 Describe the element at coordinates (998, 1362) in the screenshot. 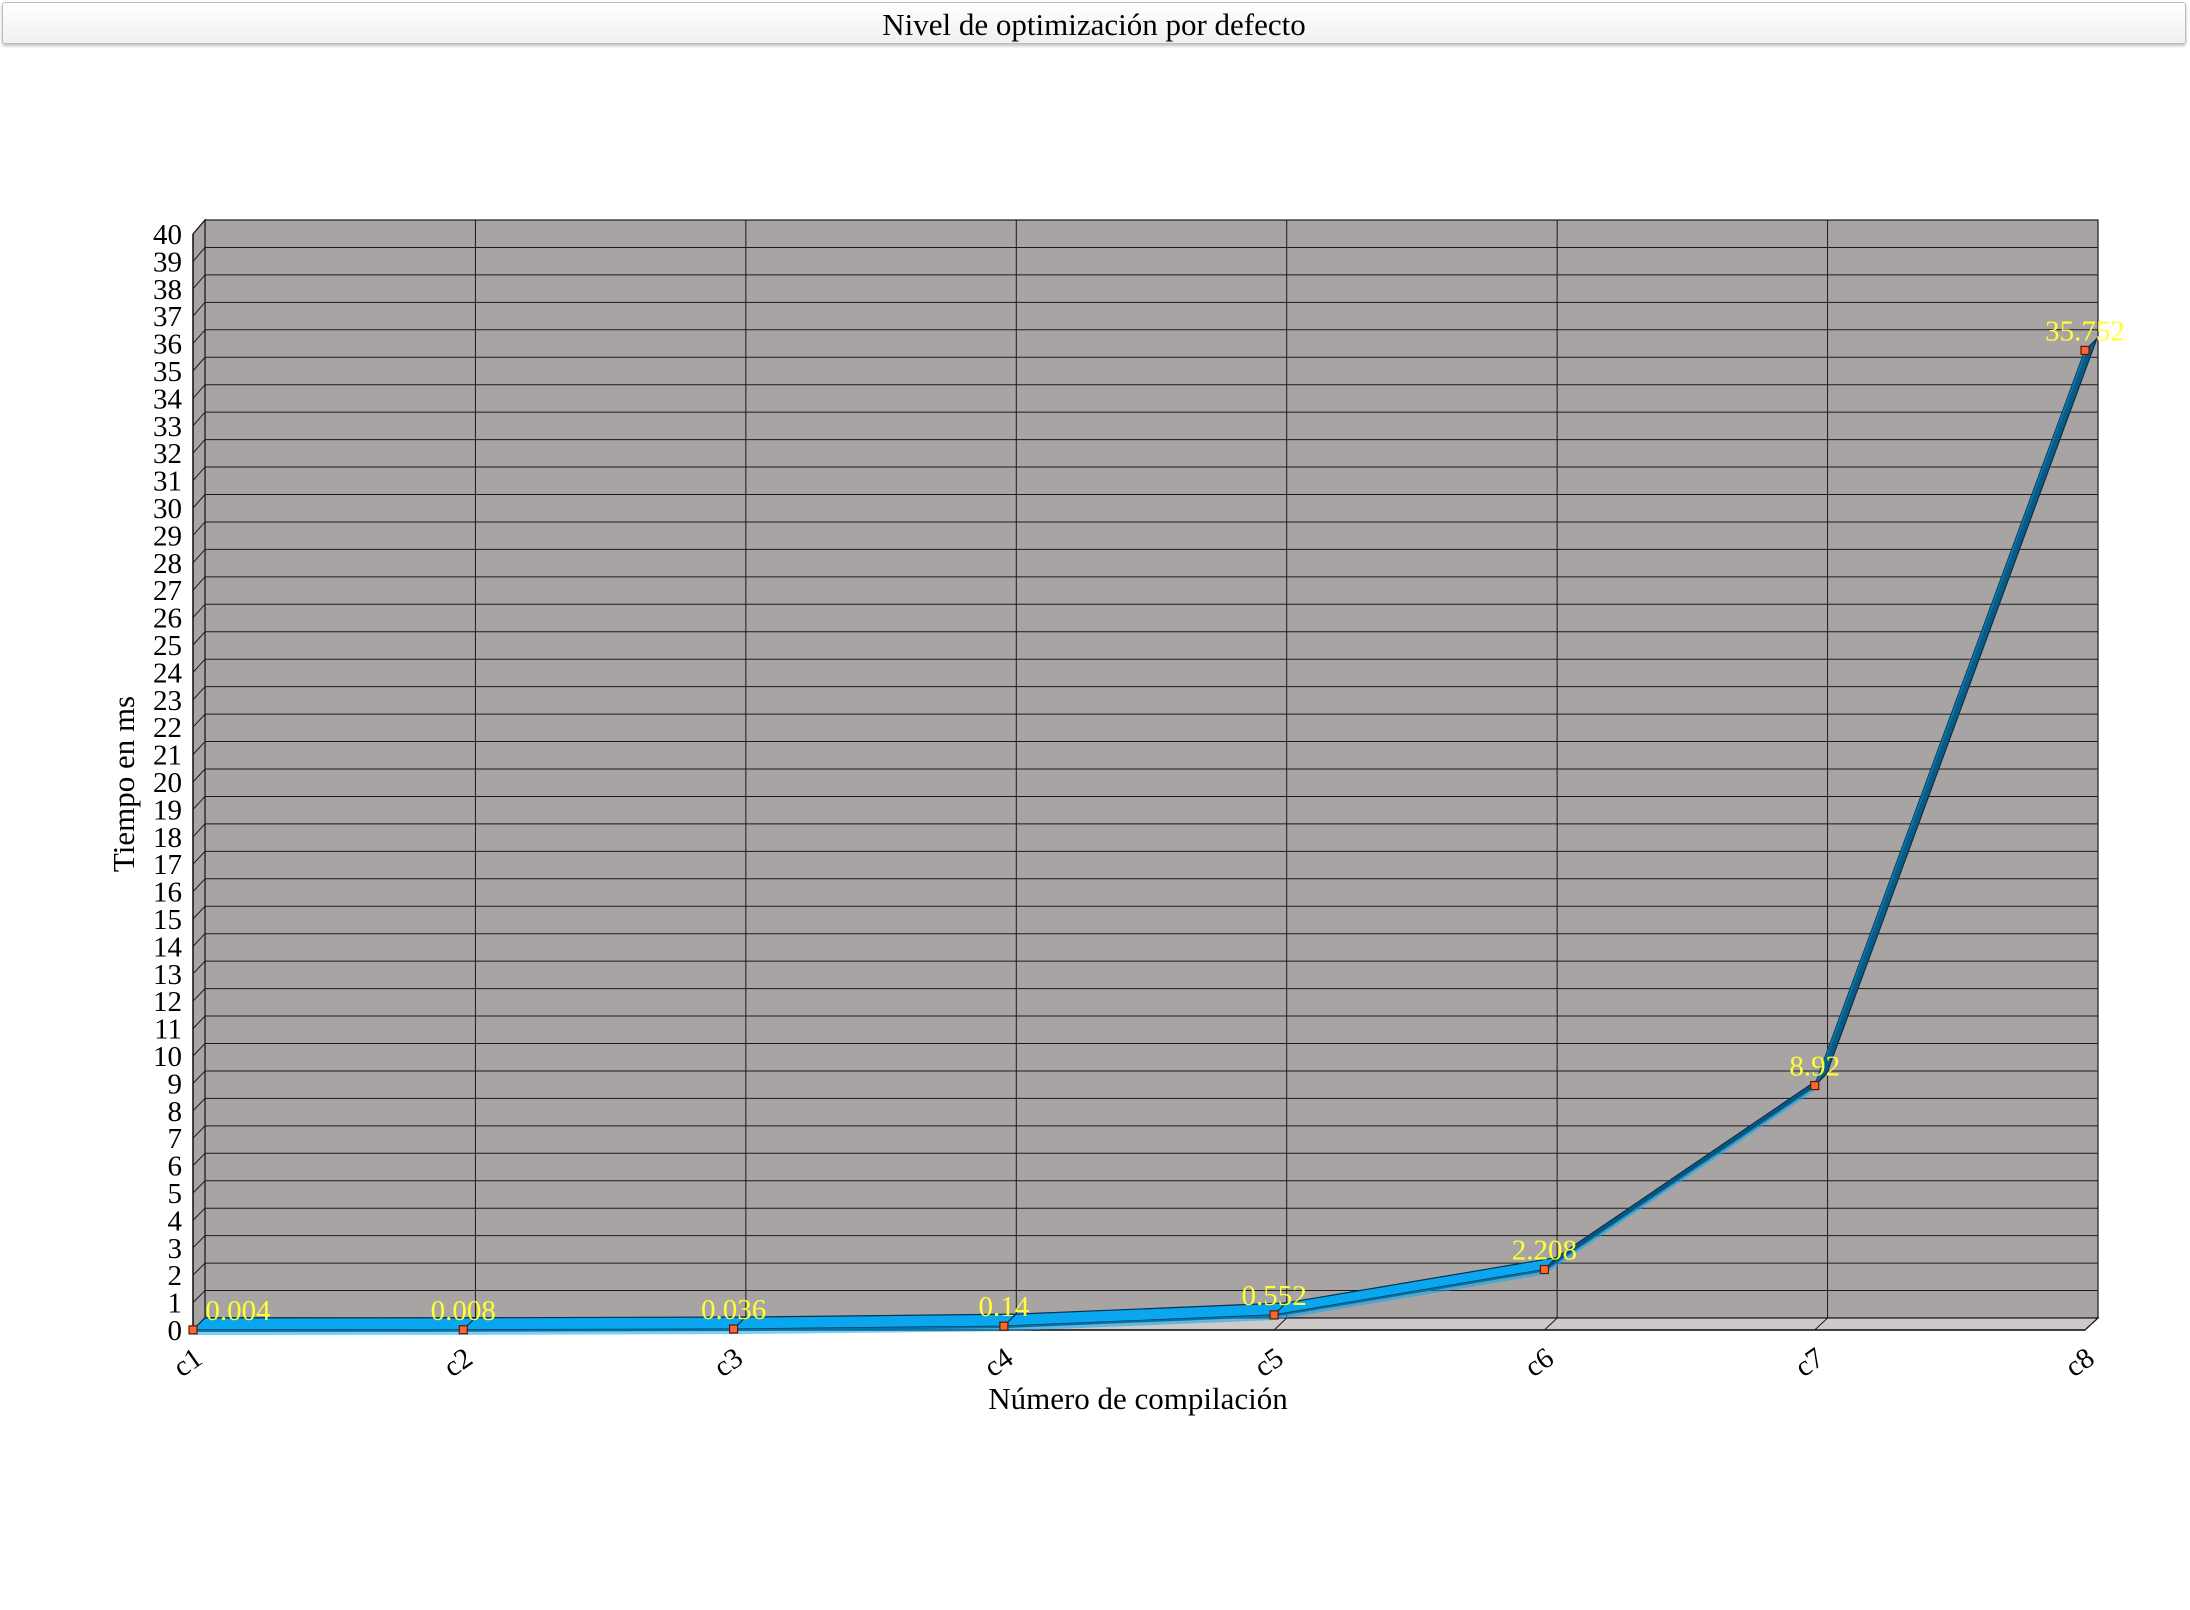

I see `x-tick-label: c4` at that location.